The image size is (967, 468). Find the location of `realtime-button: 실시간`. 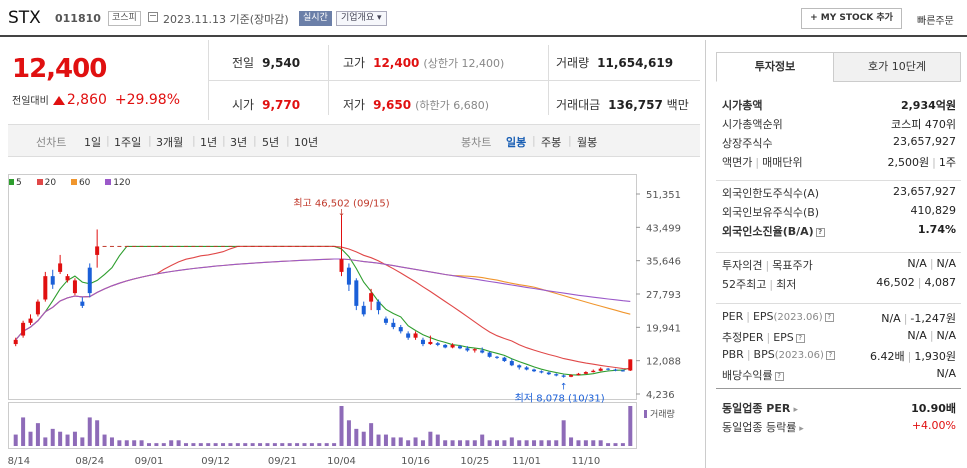

realtime-button: 실시간 is located at coordinates (315, 18).